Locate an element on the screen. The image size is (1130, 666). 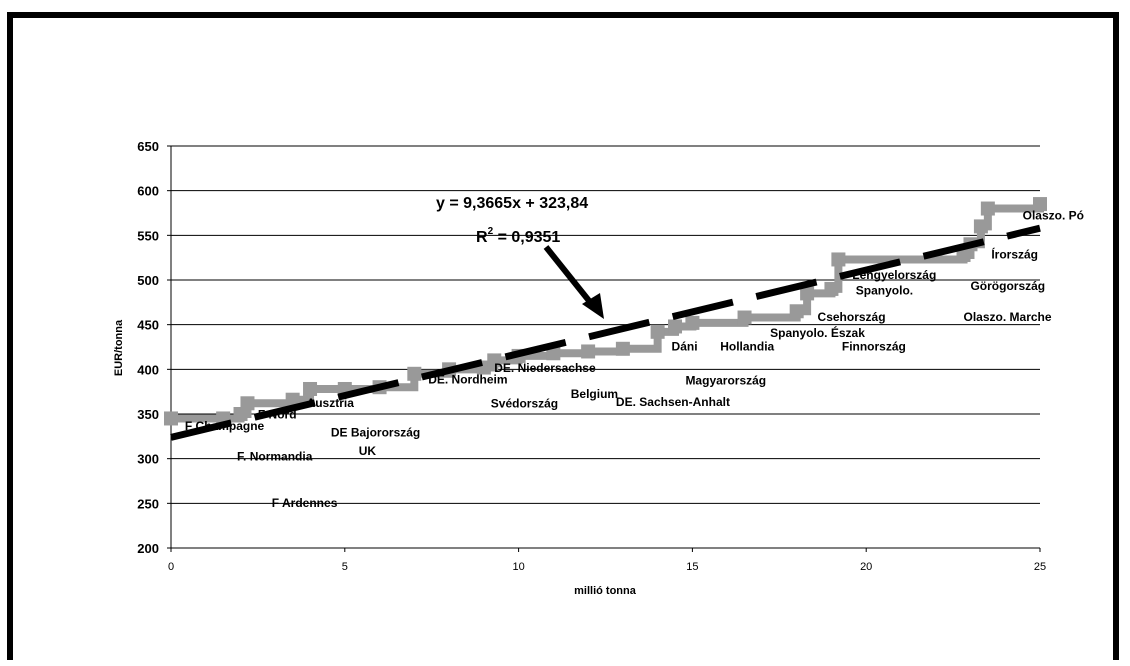
point-label: DE Bajorország is located at coordinates (375, 432).